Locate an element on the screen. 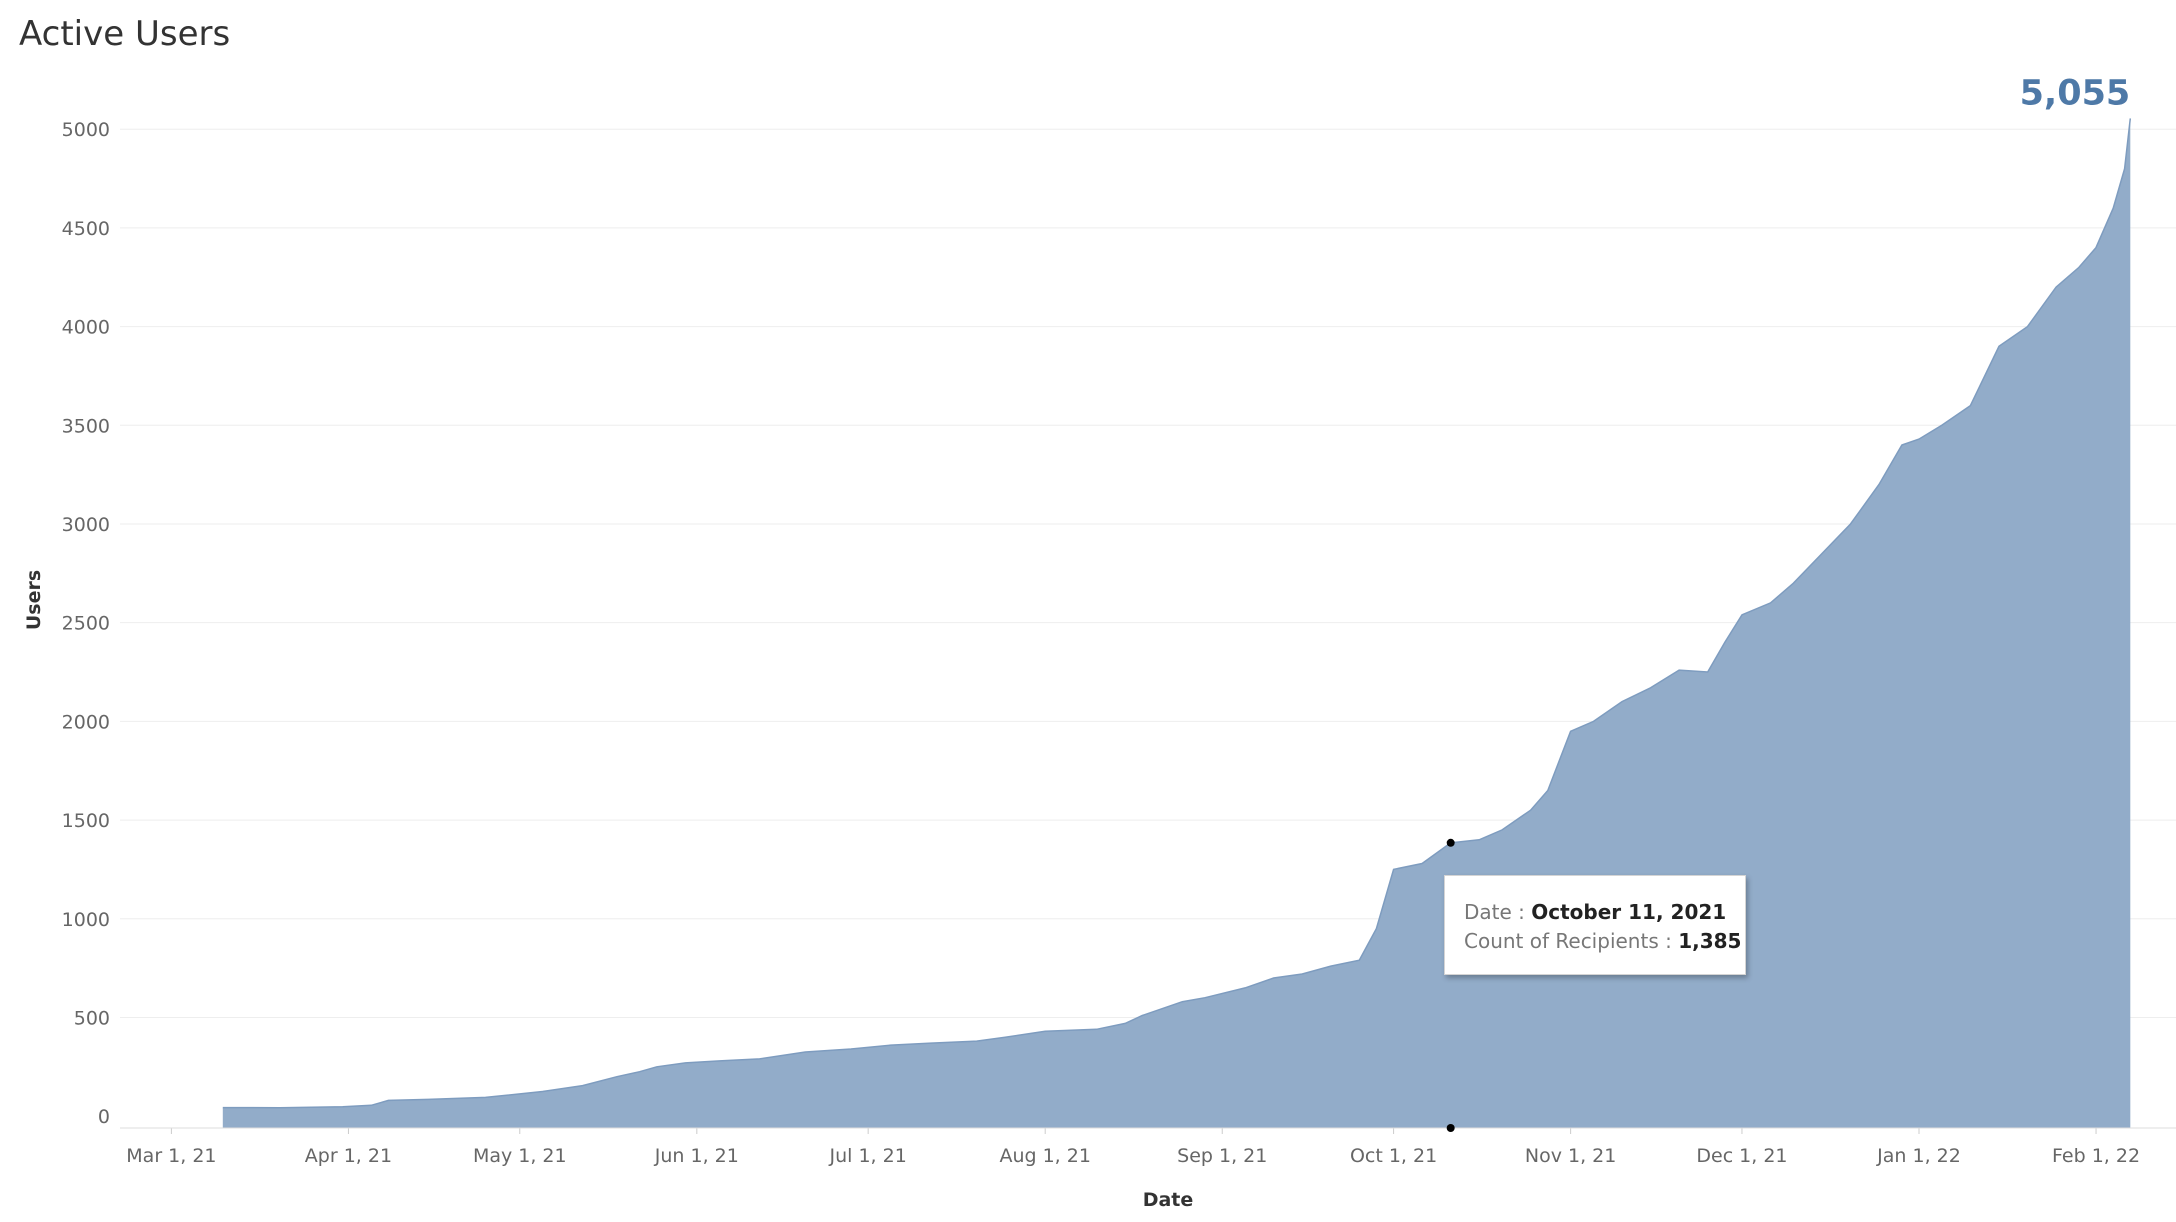 This screenshot has height=1222, width=2176. tooltip-date-row: Date : October 11, 2021 is located at coordinates (1604, 912).